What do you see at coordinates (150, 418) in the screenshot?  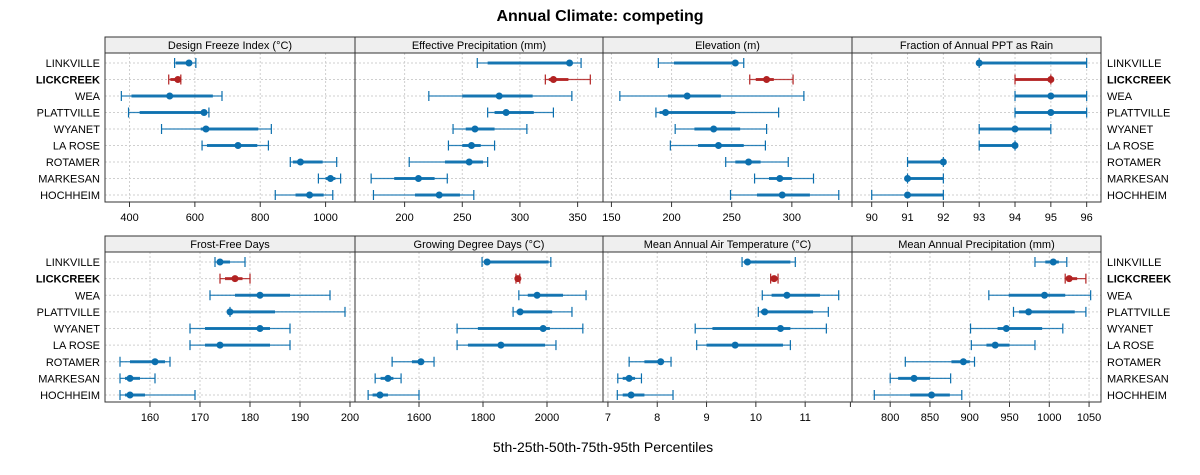 I see `x-tick-label: 160` at bounding box center [150, 418].